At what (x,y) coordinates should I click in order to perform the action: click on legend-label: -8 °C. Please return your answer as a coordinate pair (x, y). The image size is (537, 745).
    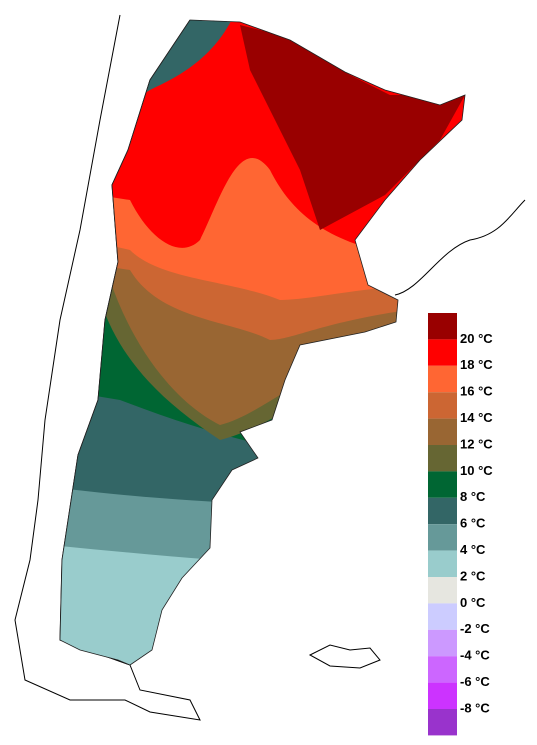
    Looking at the image, I should click on (475, 707).